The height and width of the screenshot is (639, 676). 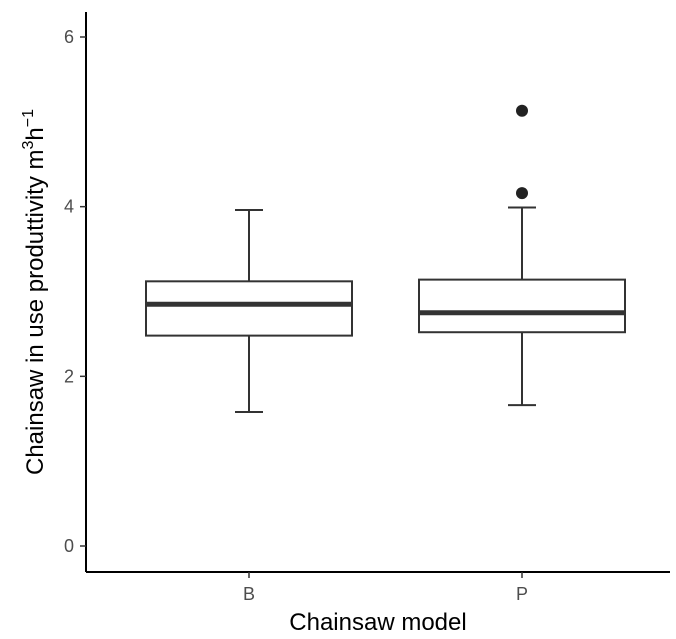 What do you see at coordinates (69, 37) in the screenshot?
I see `y-tick-label: 6` at bounding box center [69, 37].